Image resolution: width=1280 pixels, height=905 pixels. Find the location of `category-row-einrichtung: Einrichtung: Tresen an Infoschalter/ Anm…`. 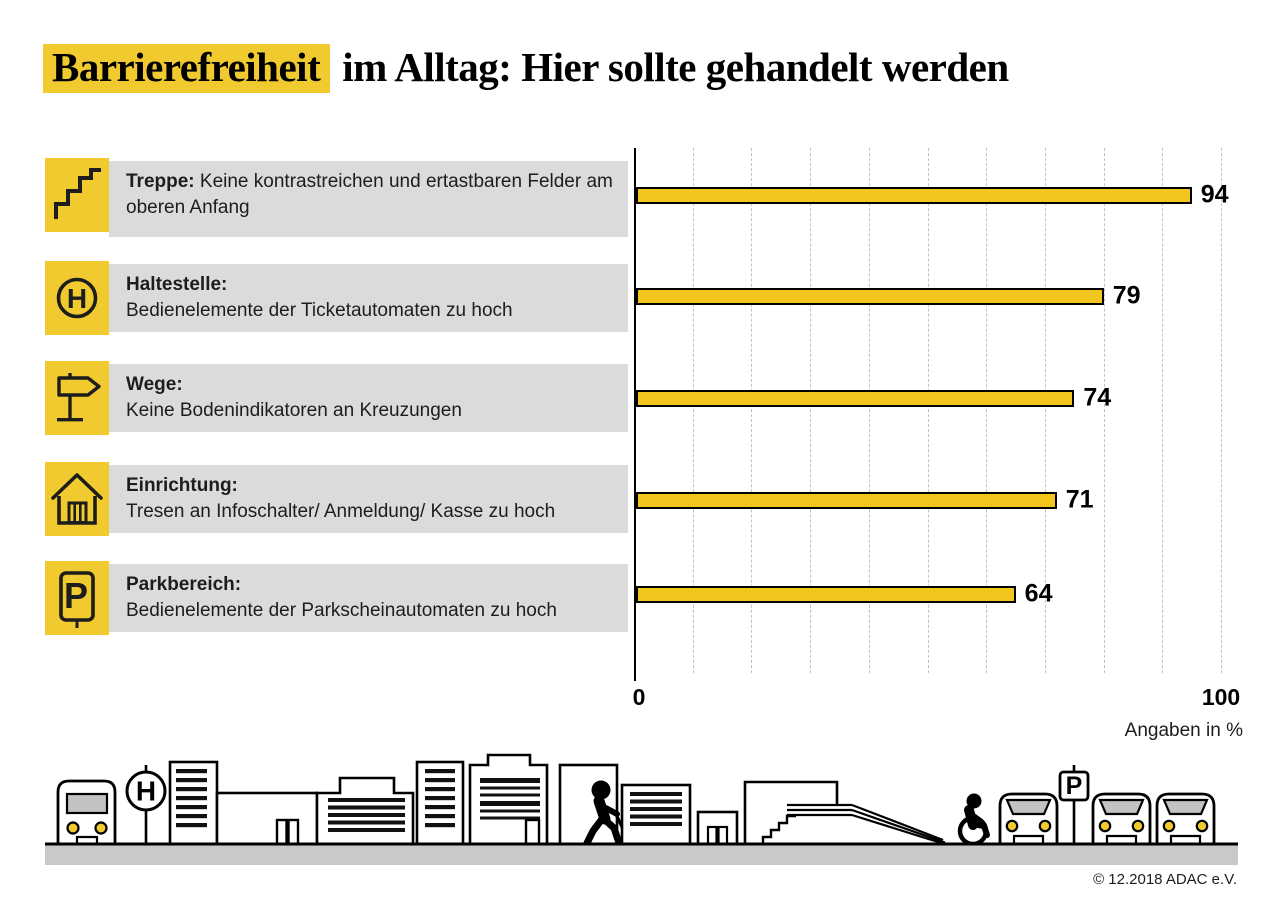

category-row-einrichtung: Einrichtung: Tresen an Infoschalter/ Anm… is located at coordinates (336, 499).